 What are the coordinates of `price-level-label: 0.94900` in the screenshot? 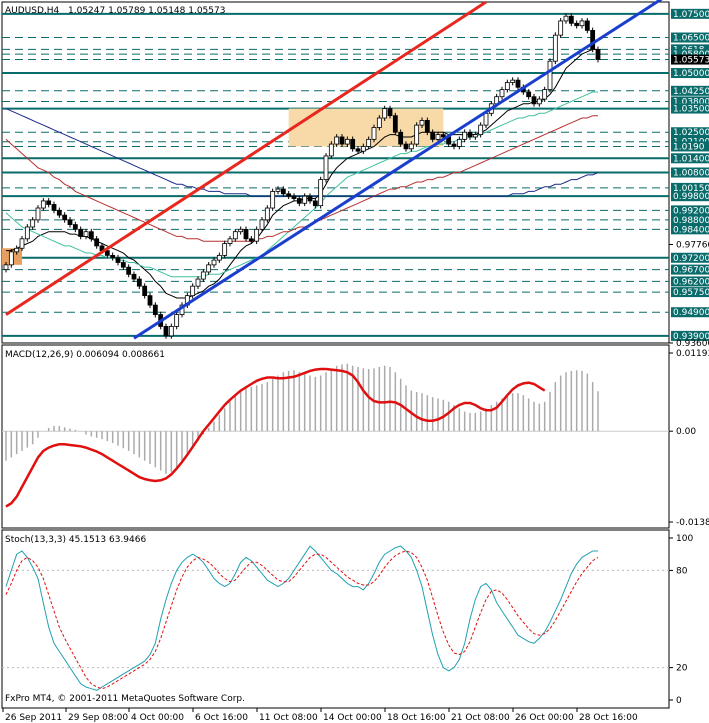 It's located at (691, 313).